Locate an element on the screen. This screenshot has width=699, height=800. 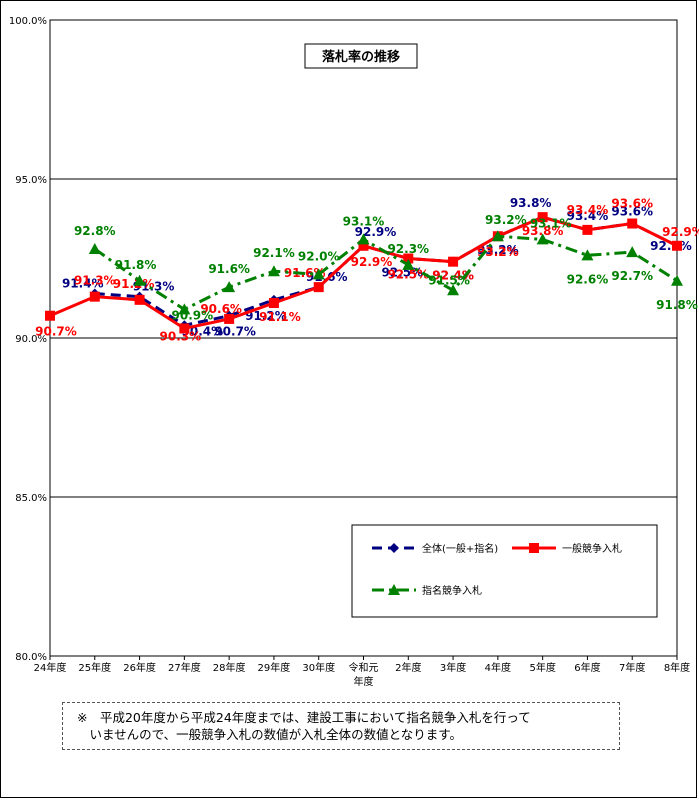
x-tick-label: 28年度 is located at coordinates (229, 667).